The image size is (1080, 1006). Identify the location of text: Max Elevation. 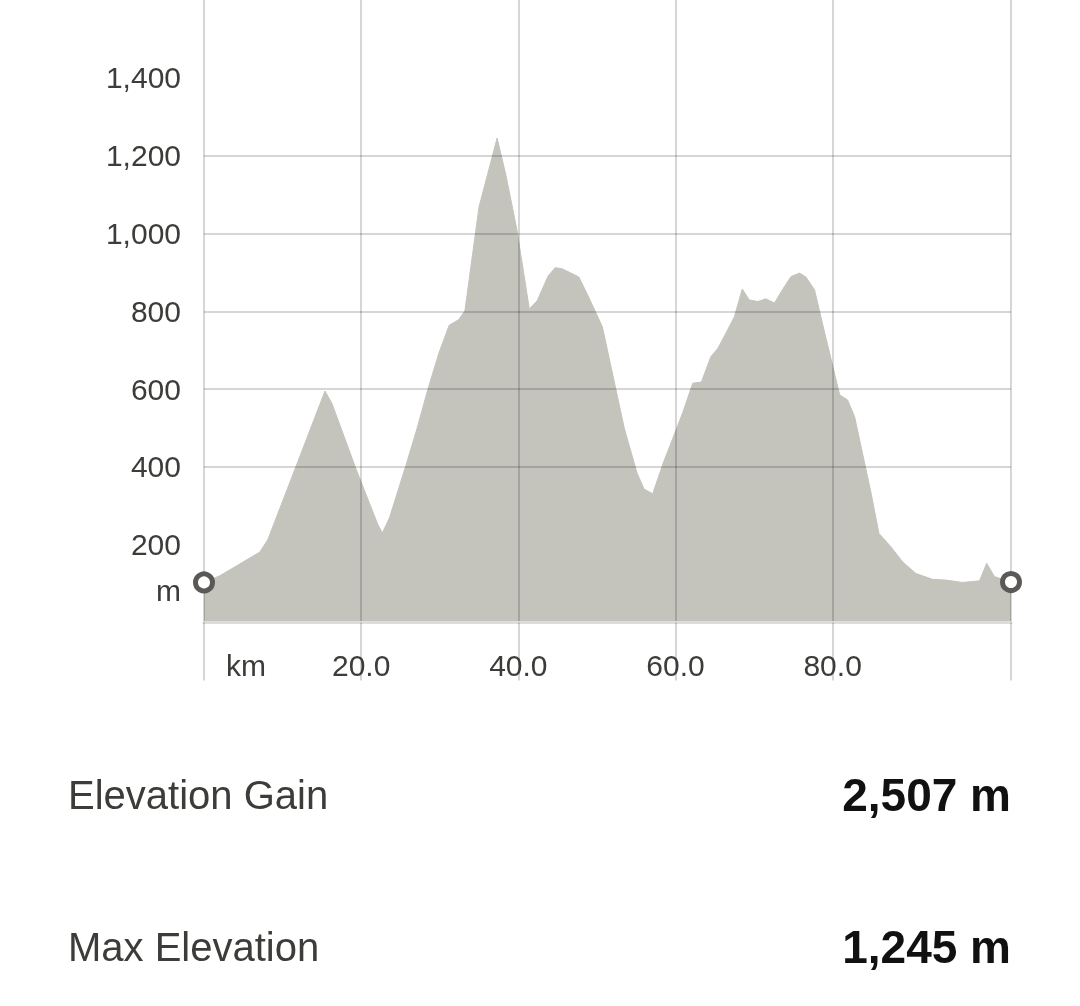
(194, 947).